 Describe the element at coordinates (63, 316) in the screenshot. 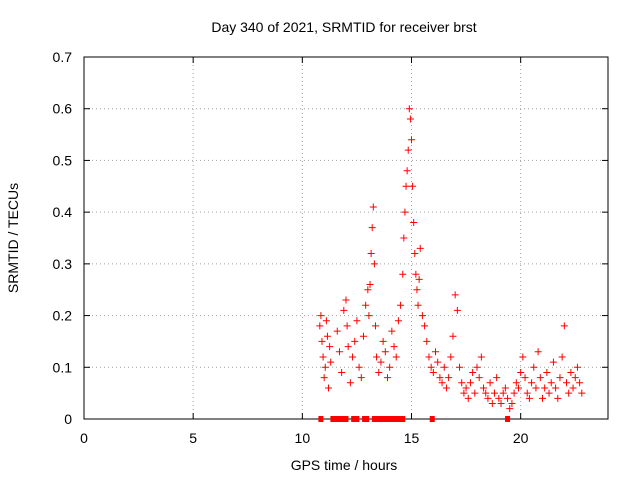

I see `y-tick-label: 0.2` at that location.